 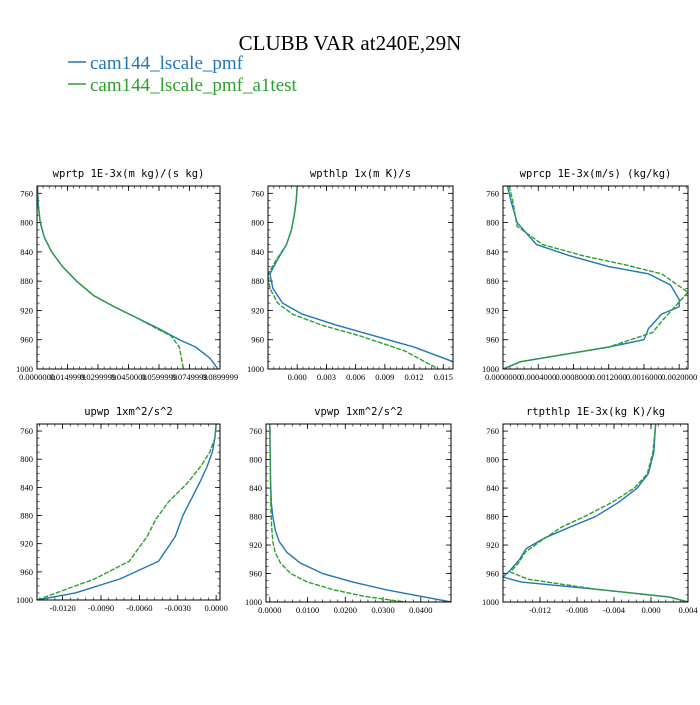 I want to click on x-tick-label: 0.0100, so click(x=307, y=610).